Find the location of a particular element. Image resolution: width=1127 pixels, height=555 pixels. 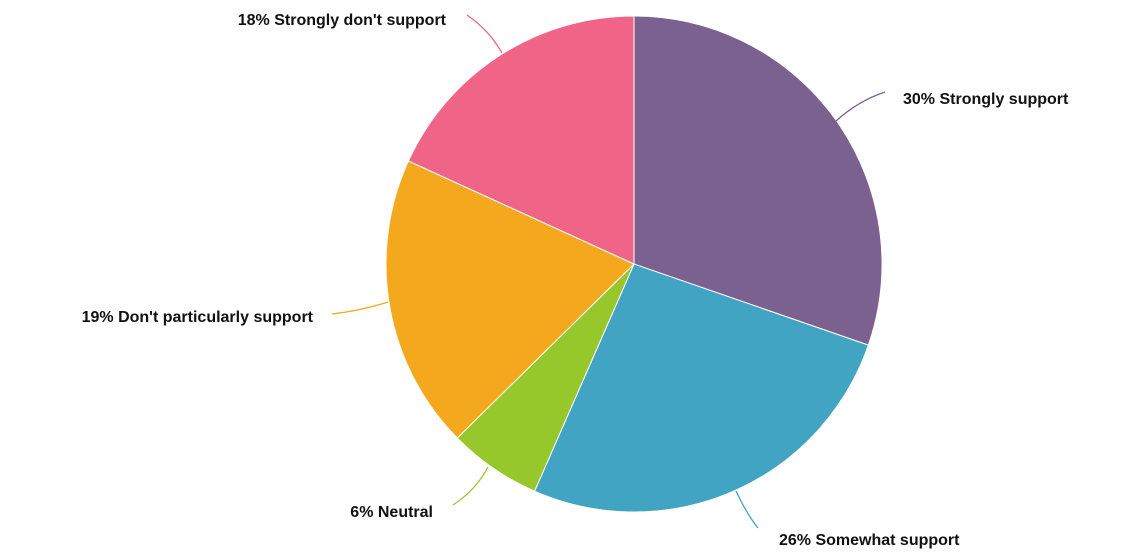

slice-label: 30% Strongly support is located at coordinates (986, 99).